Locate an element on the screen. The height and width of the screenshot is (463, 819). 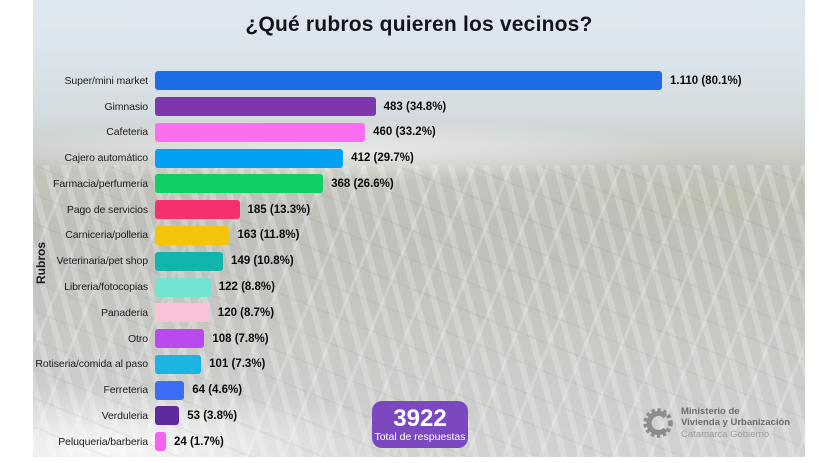
bar-row: Super/mini market 1.110 (80.1%) is located at coordinates (388, 81).